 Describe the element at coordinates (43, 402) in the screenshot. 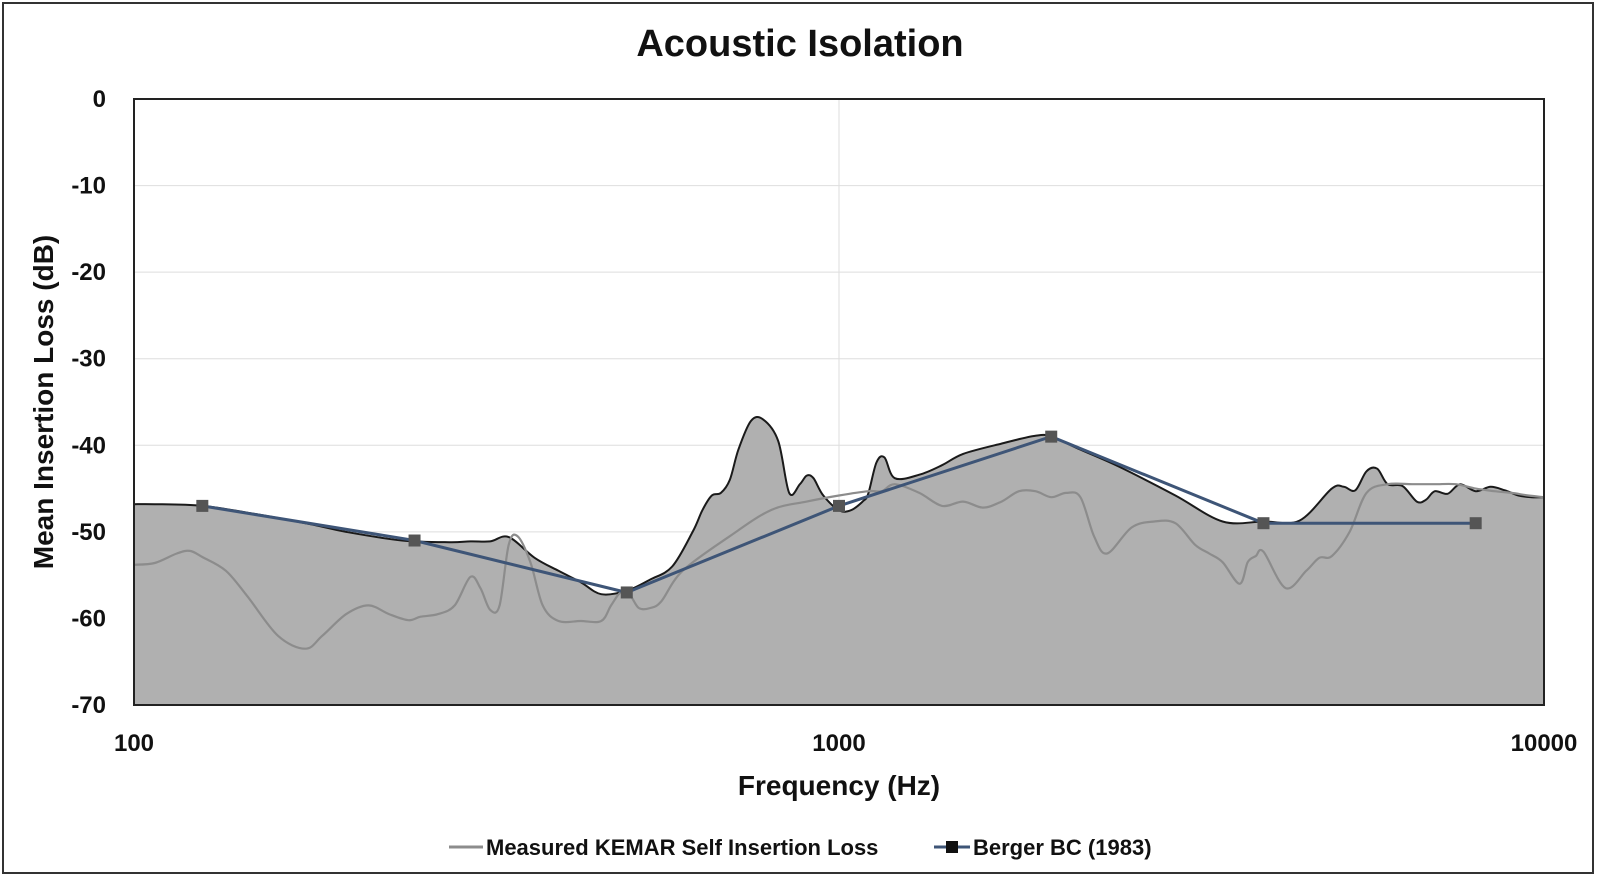

I see `y-axis-label: Mean Insertion Loss (dB)` at that location.